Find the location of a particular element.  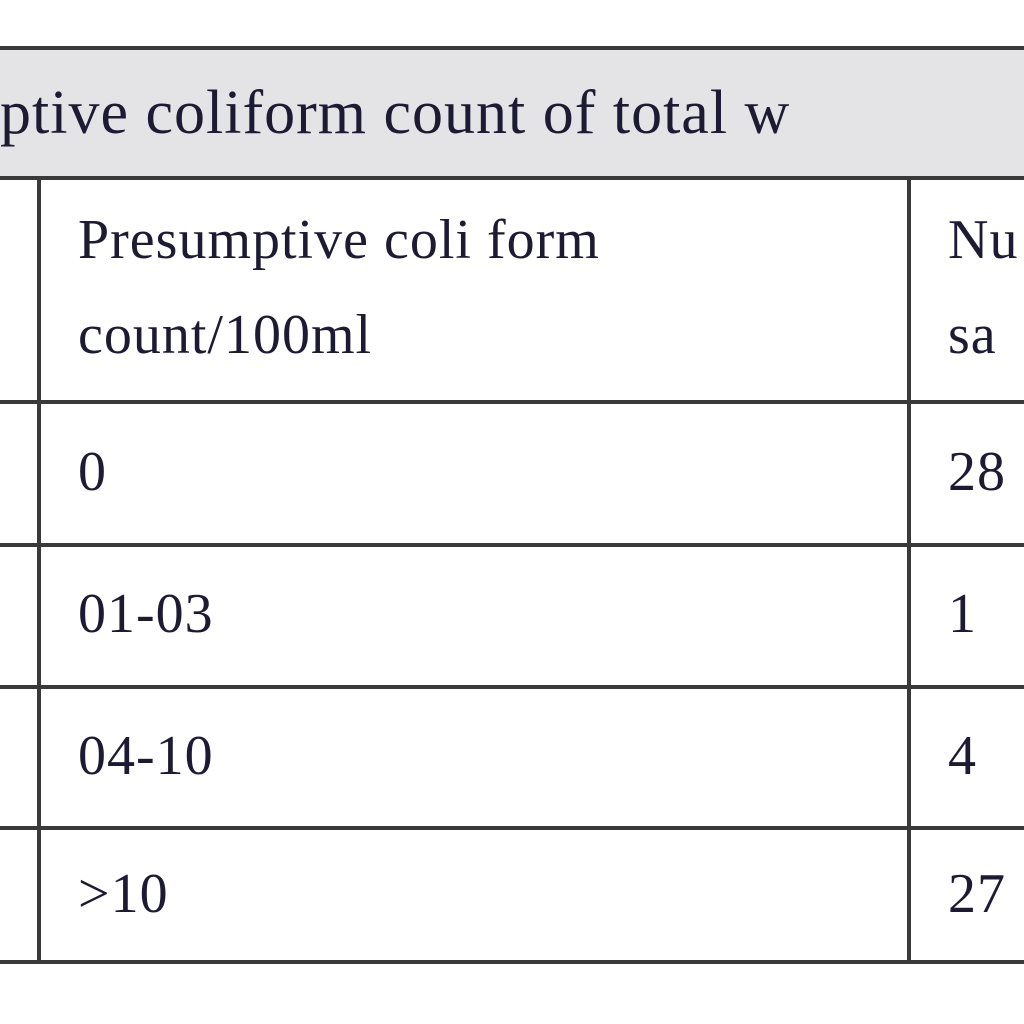

header-cell: Presumptive coli form is located at coordinates (339, 240).